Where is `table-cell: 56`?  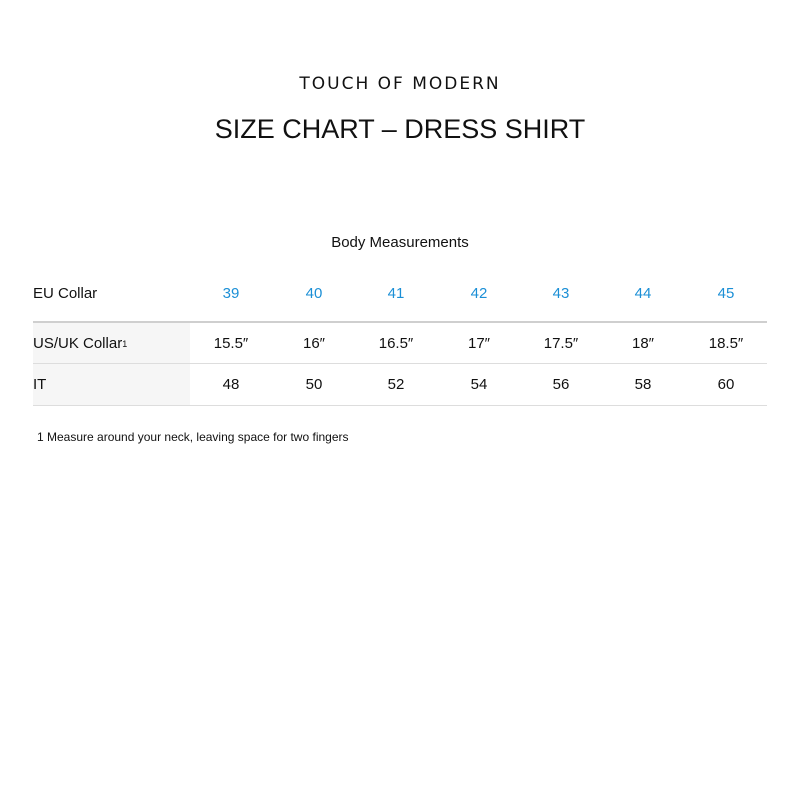
table-cell: 56 is located at coordinates (561, 384).